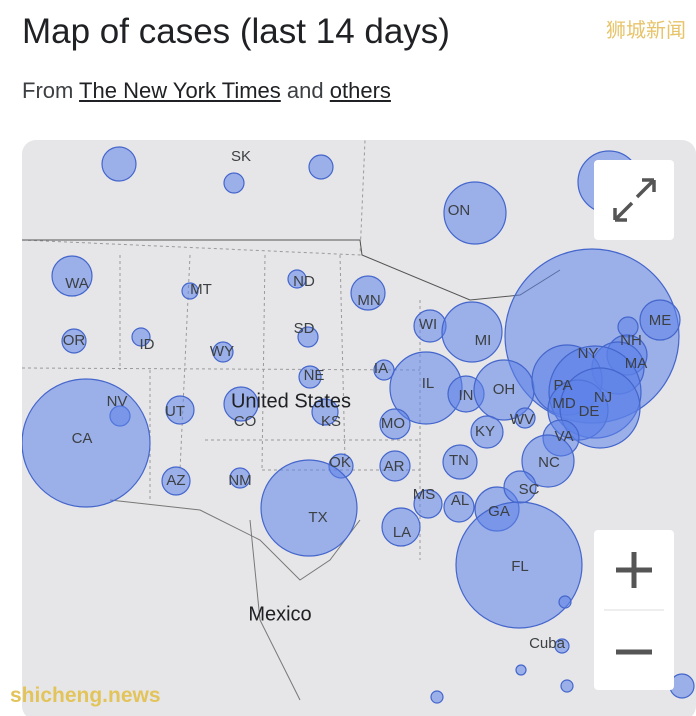  I want to click on zoom-controls, so click(634, 610).